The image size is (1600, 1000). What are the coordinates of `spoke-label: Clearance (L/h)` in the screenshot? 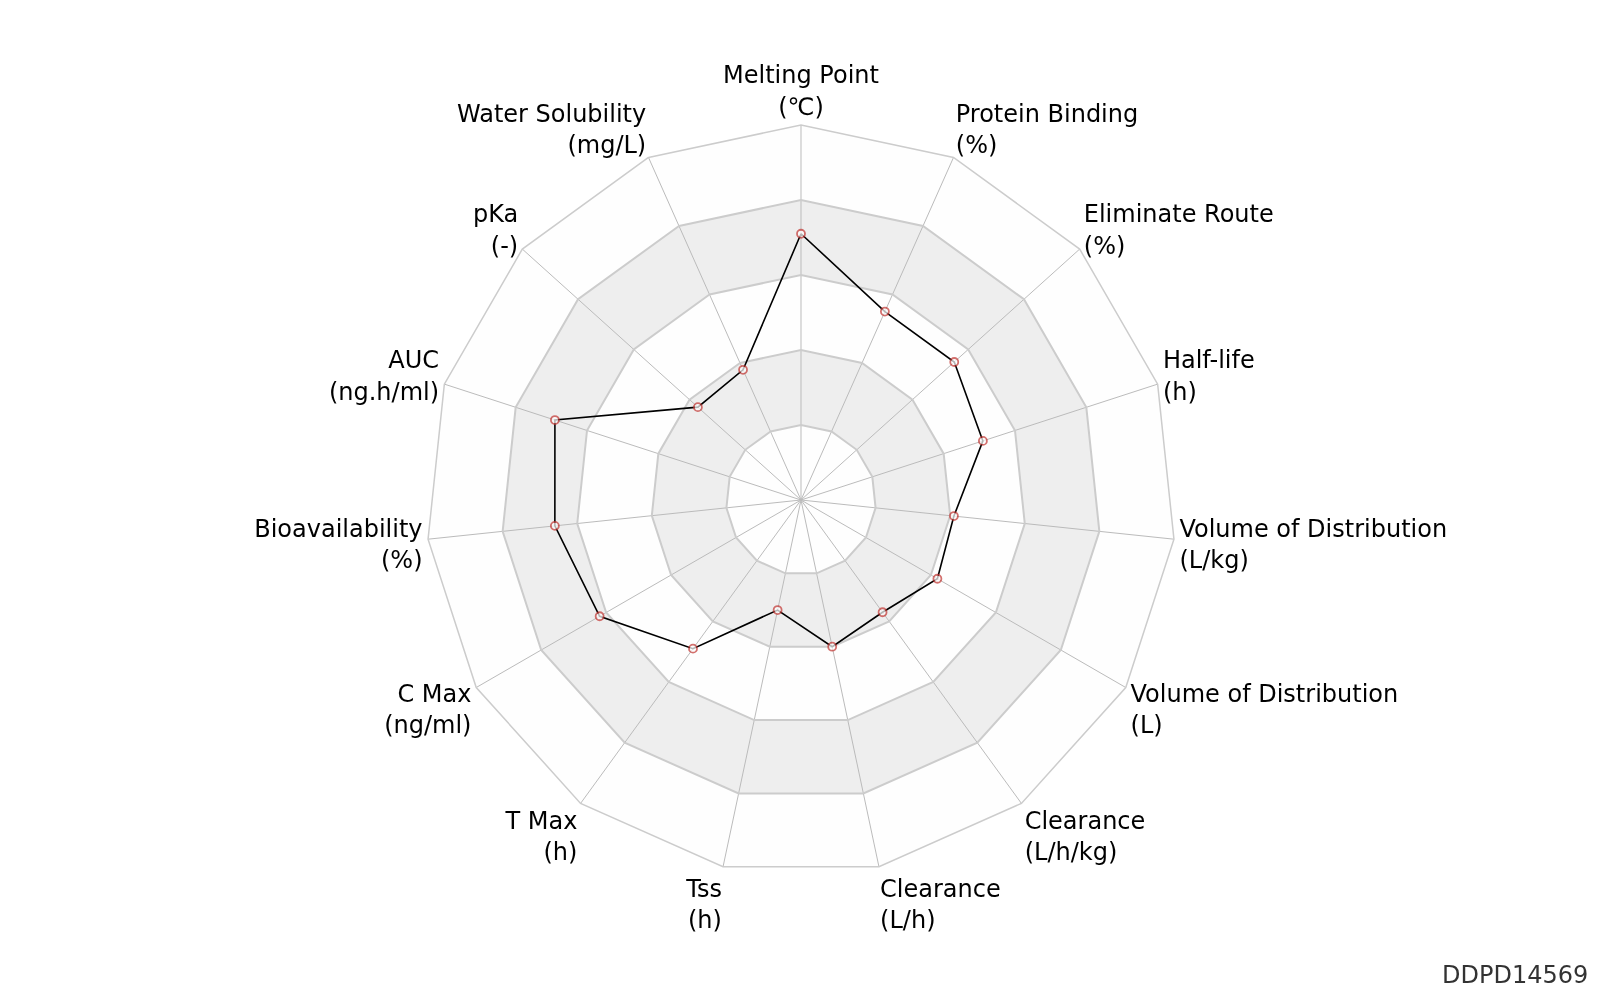 It's located at (940, 905).